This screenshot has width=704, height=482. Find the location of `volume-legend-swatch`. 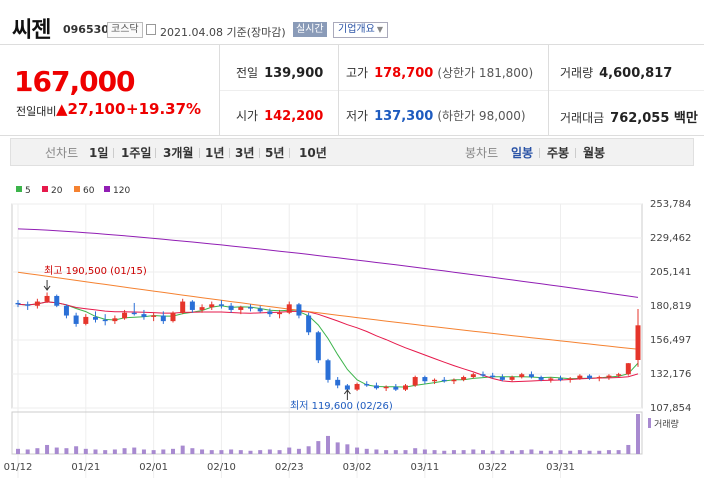

volume-legend-swatch is located at coordinates (649, 423).